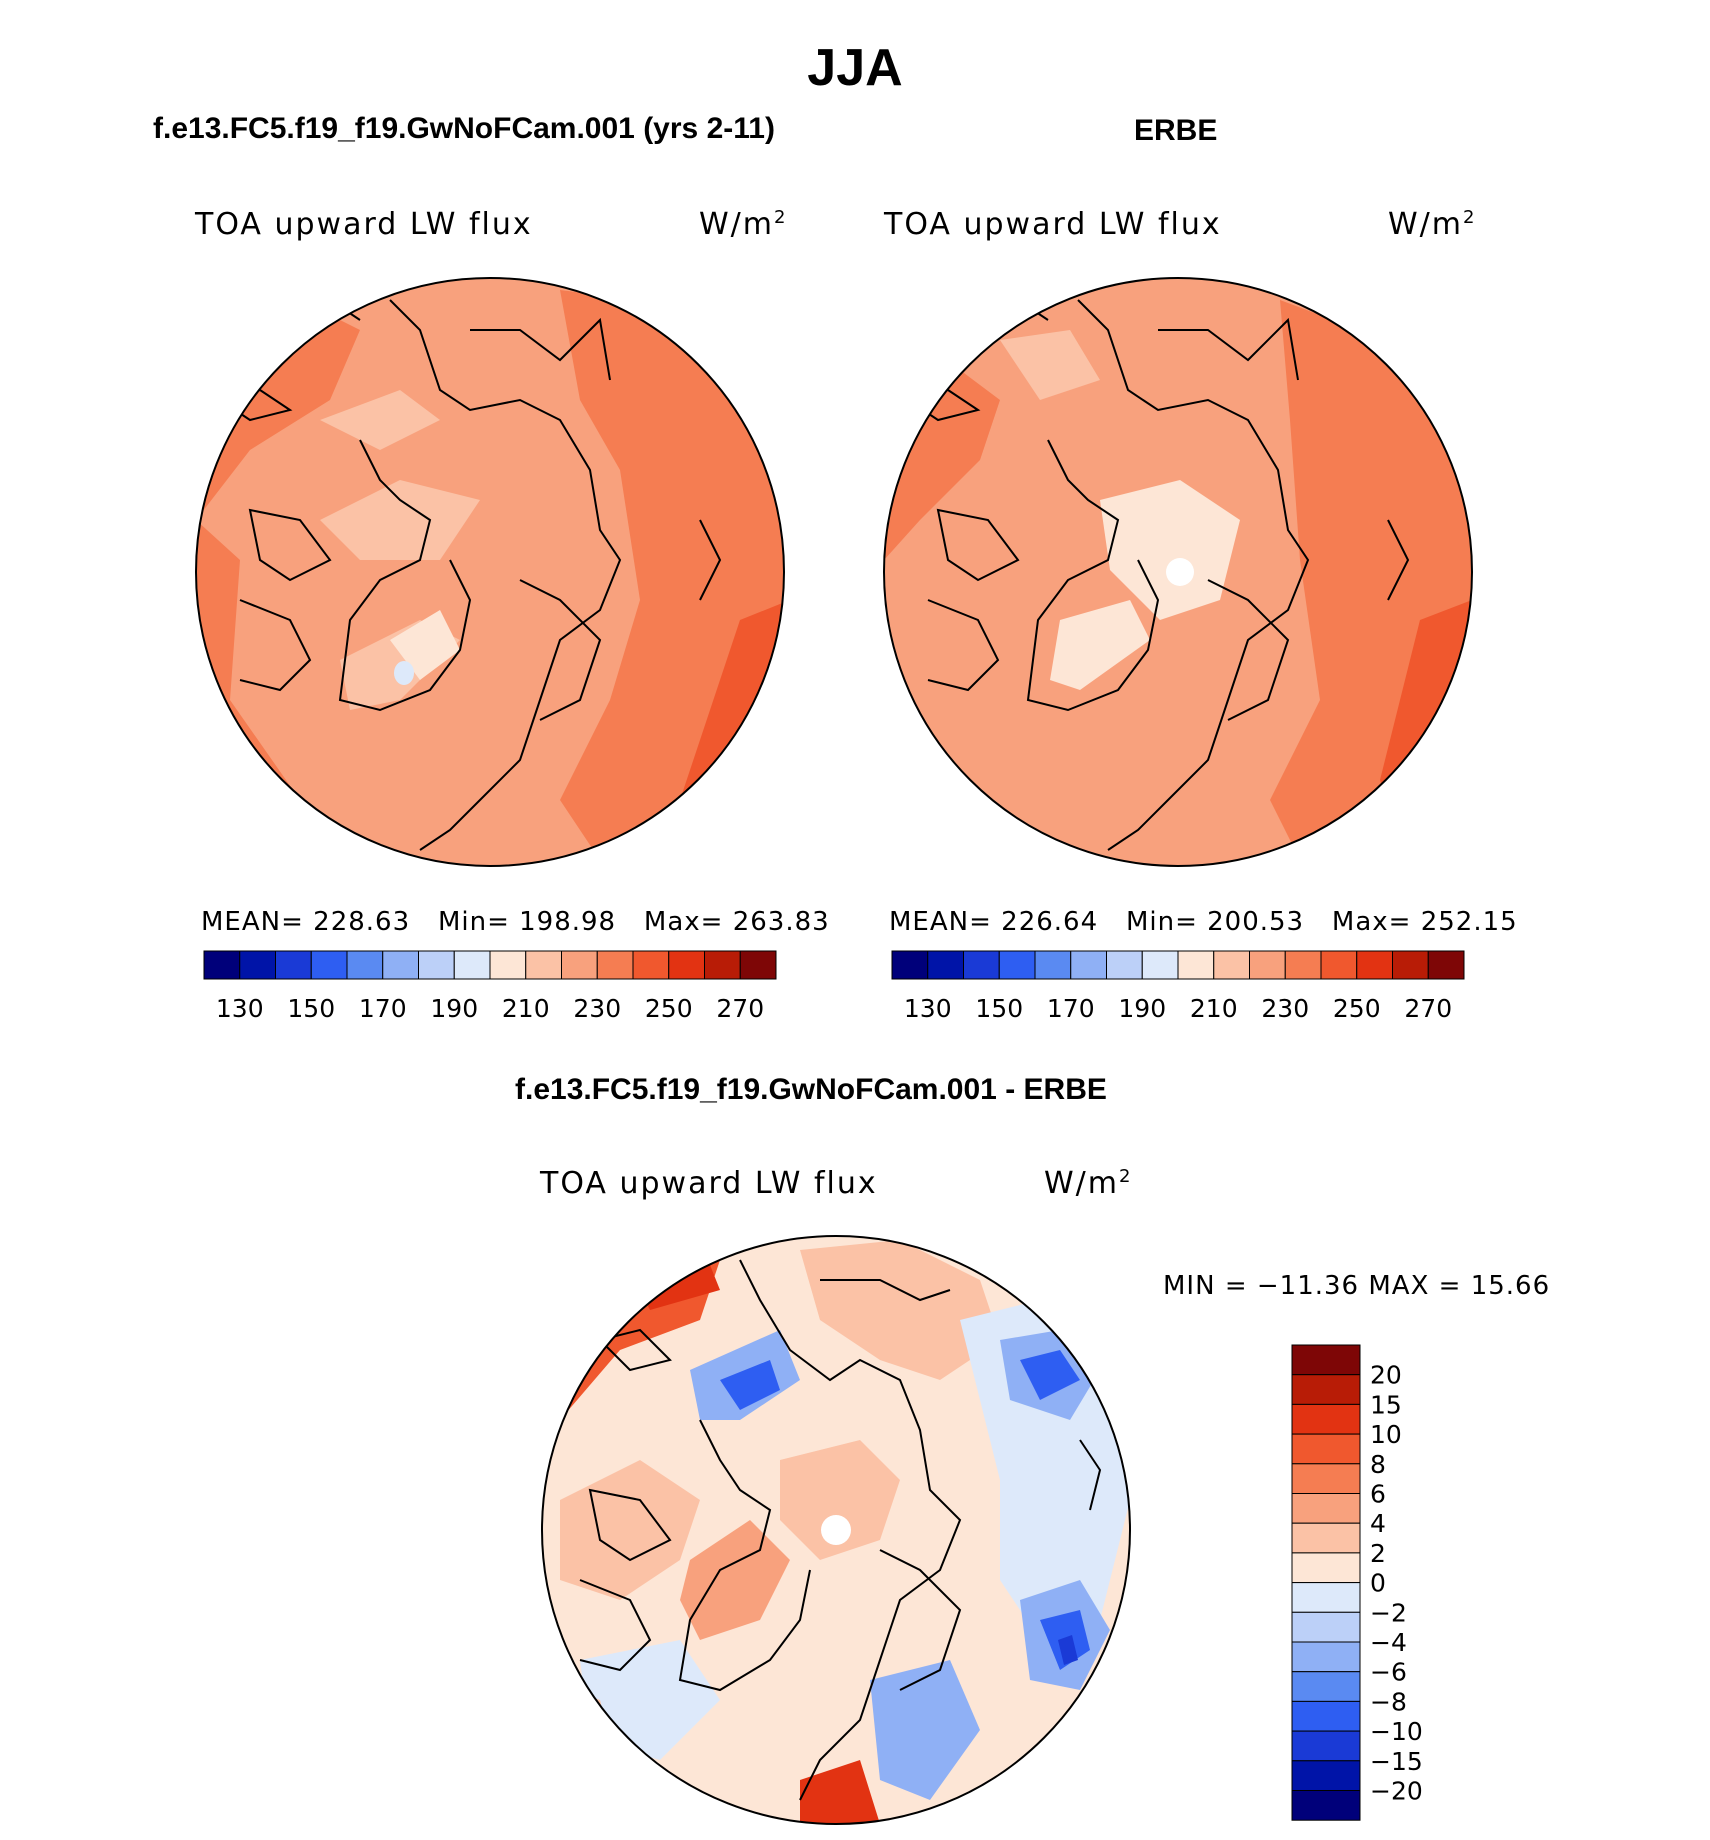  Describe the element at coordinates (1053, 224) in the screenshot. I see `obs-variable-label: TOA upward LW flux` at that location.